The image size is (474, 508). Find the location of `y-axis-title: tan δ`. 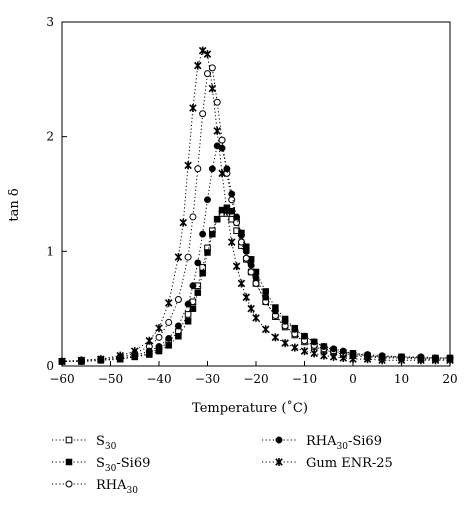

y-axis-title: tan δ is located at coordinates (14, 204).